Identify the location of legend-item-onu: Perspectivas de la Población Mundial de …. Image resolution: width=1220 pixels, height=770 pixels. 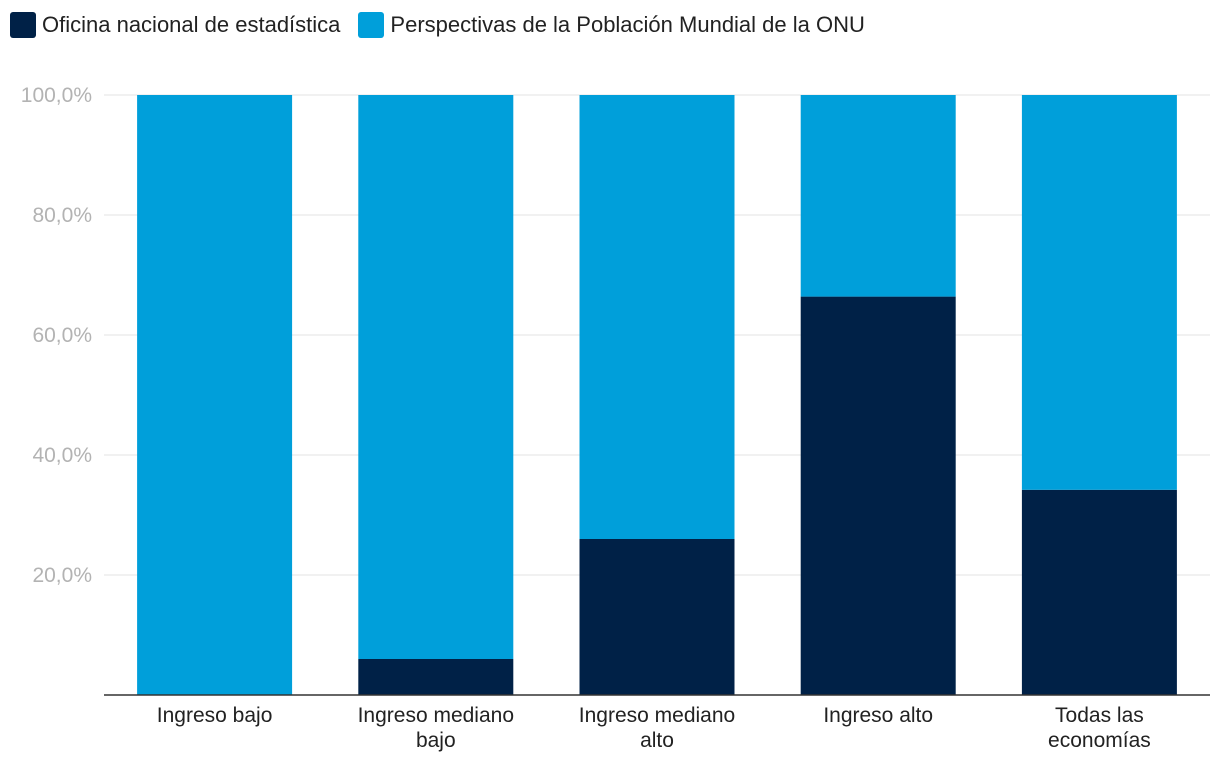
(611, 25).